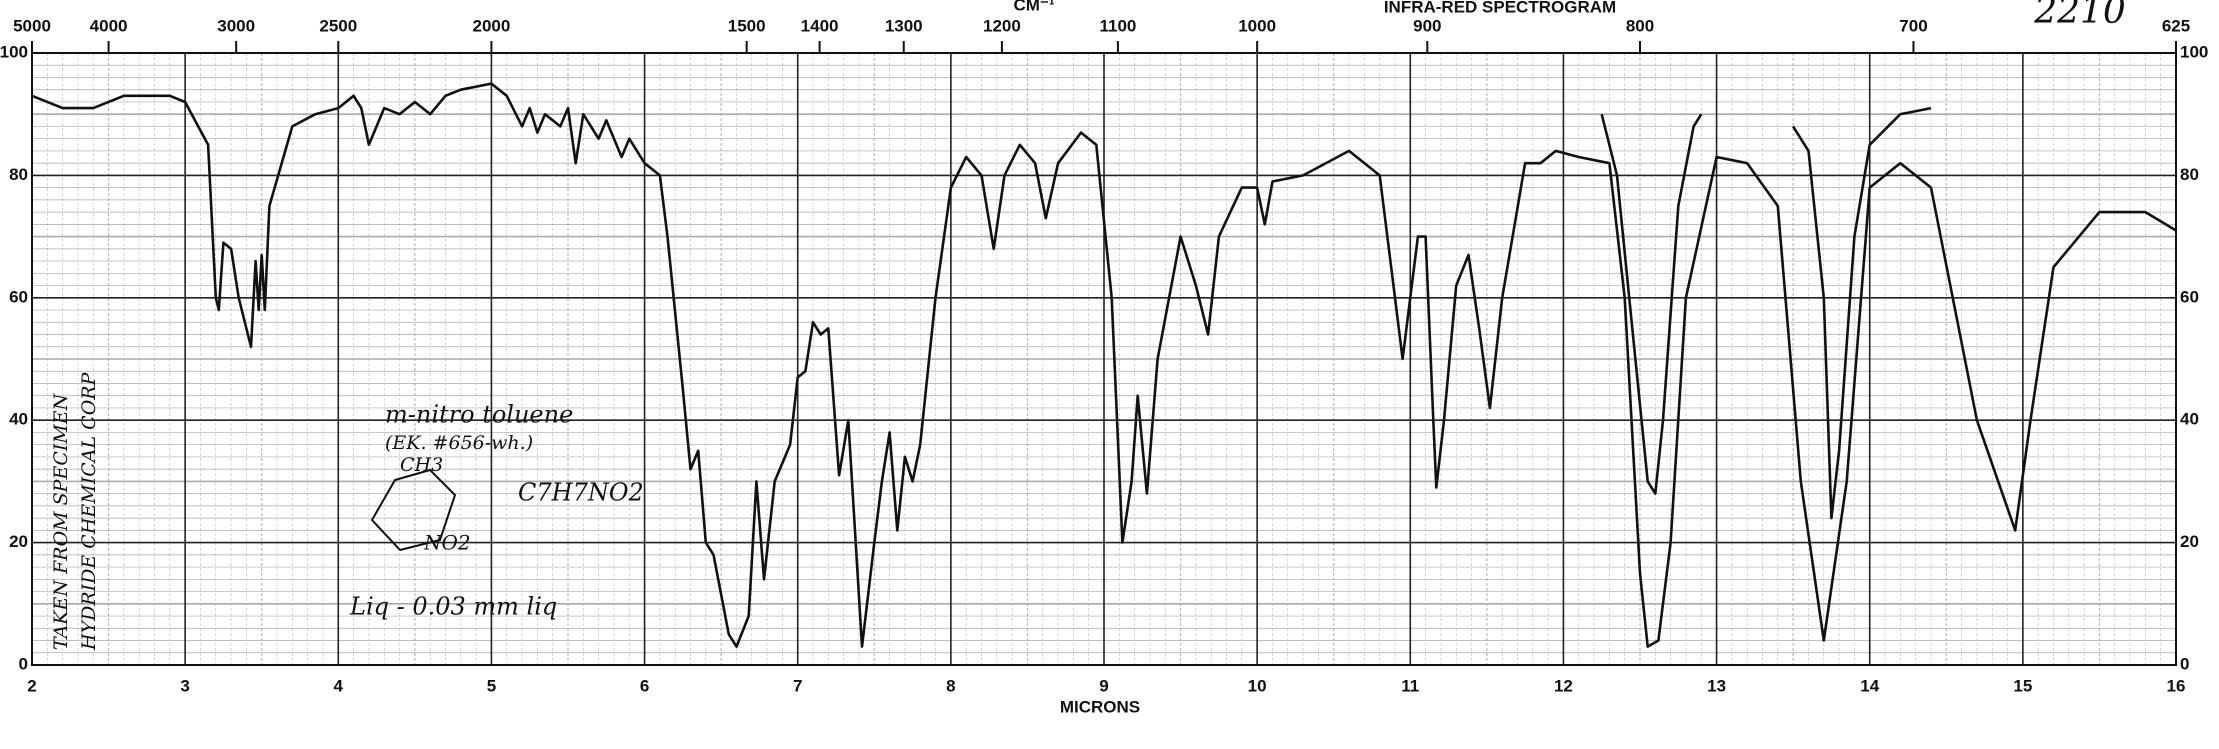 The width and height of the screenshot is (2219, 749). I want to click on chart-title: INFRA-RED SPECTROGRAM, so click(1500, 8).